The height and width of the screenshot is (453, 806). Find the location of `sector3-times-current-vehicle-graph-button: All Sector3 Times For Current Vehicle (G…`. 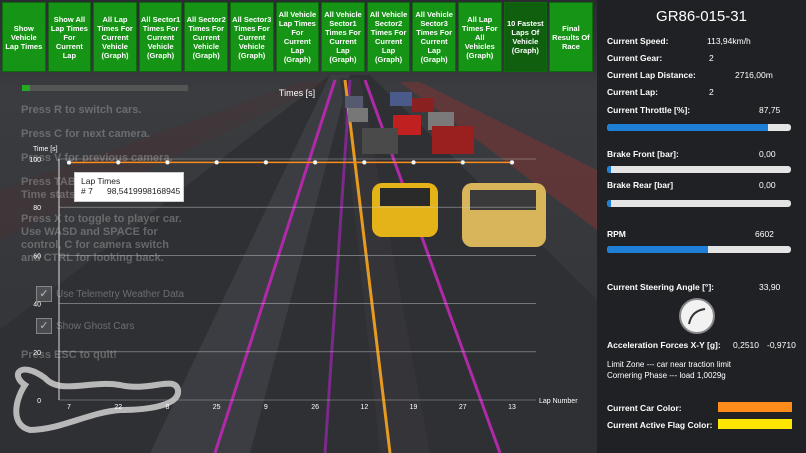

sector3-times-current-vehicle-graph-button: All Sector3 Times For Current Vehicle (G… is located at coordinates (251, 37).